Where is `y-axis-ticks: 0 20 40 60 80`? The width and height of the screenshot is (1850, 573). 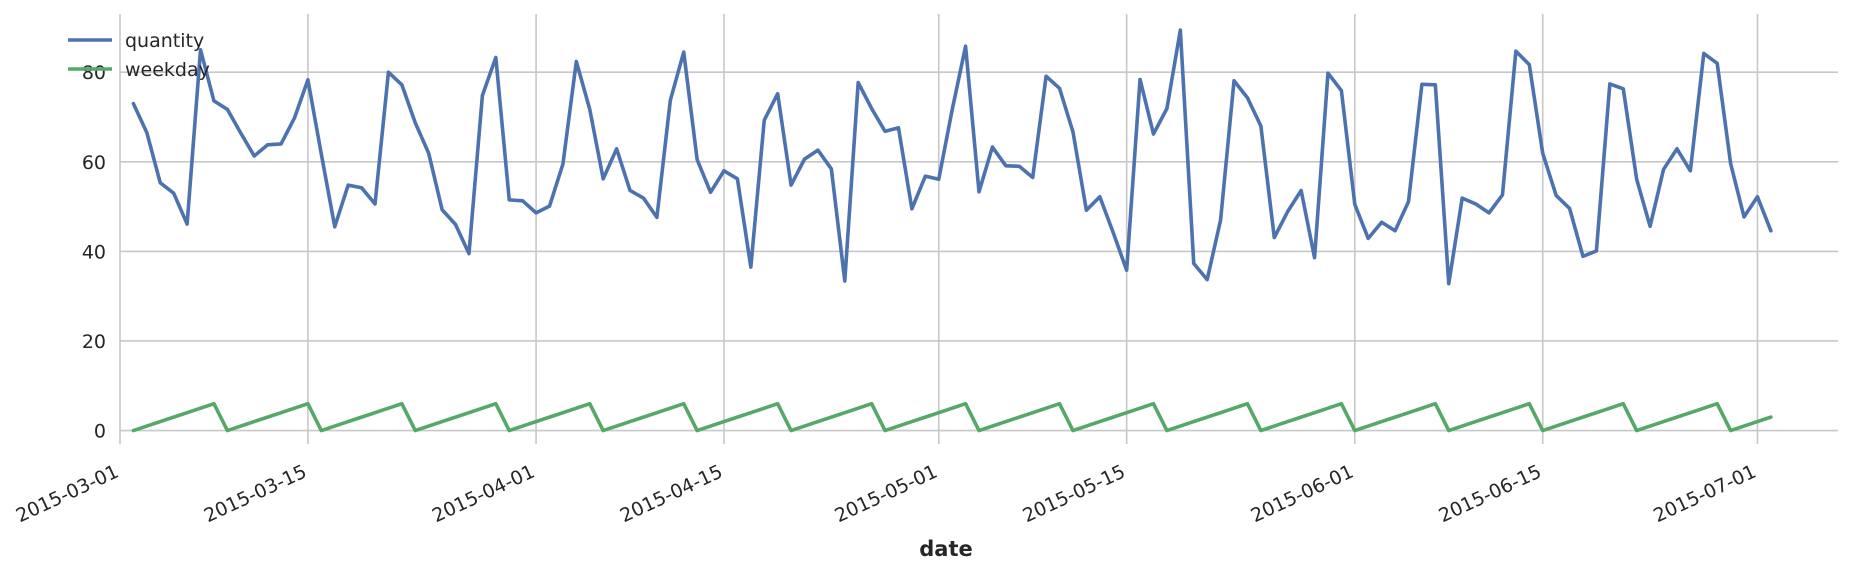 y-axis-ticks: 0 20 40 60 80 is located at coordinates (94, 252).